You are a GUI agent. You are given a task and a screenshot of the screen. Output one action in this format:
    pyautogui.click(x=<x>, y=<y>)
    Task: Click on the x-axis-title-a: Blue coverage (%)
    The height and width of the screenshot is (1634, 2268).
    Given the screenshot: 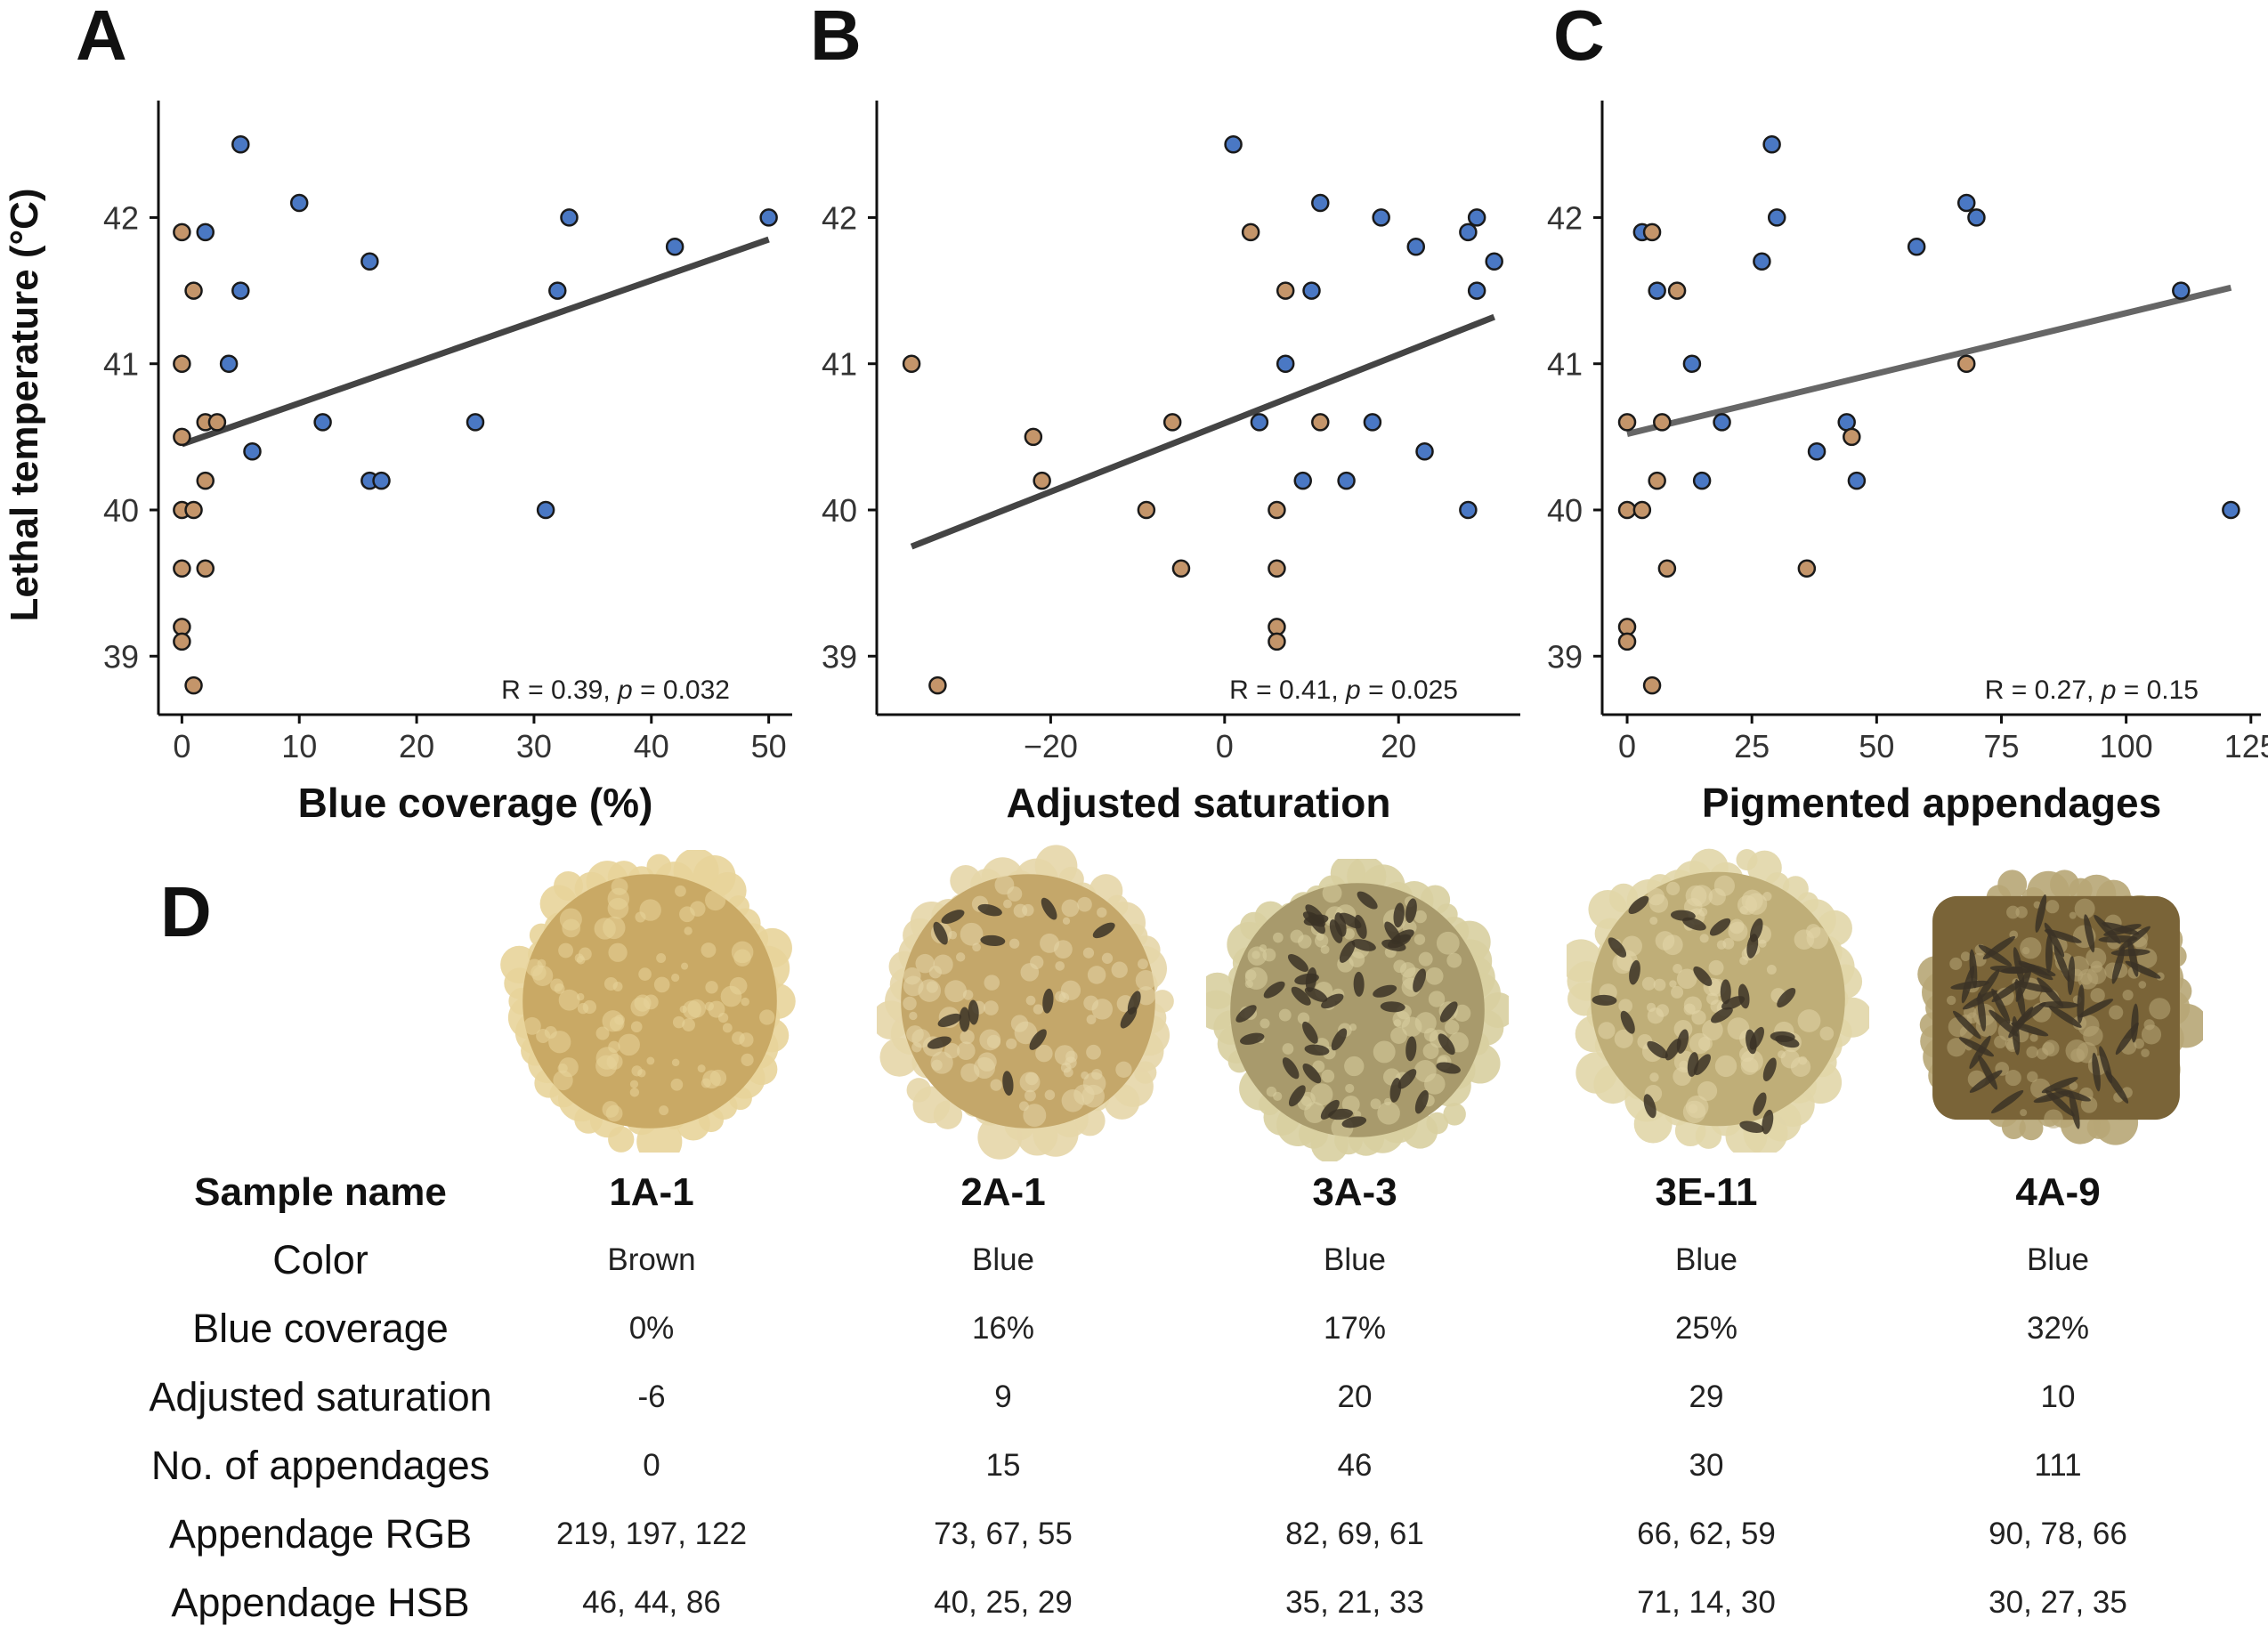 What is the action you would take?
    pyautogui.click(x=476, y=803)
    